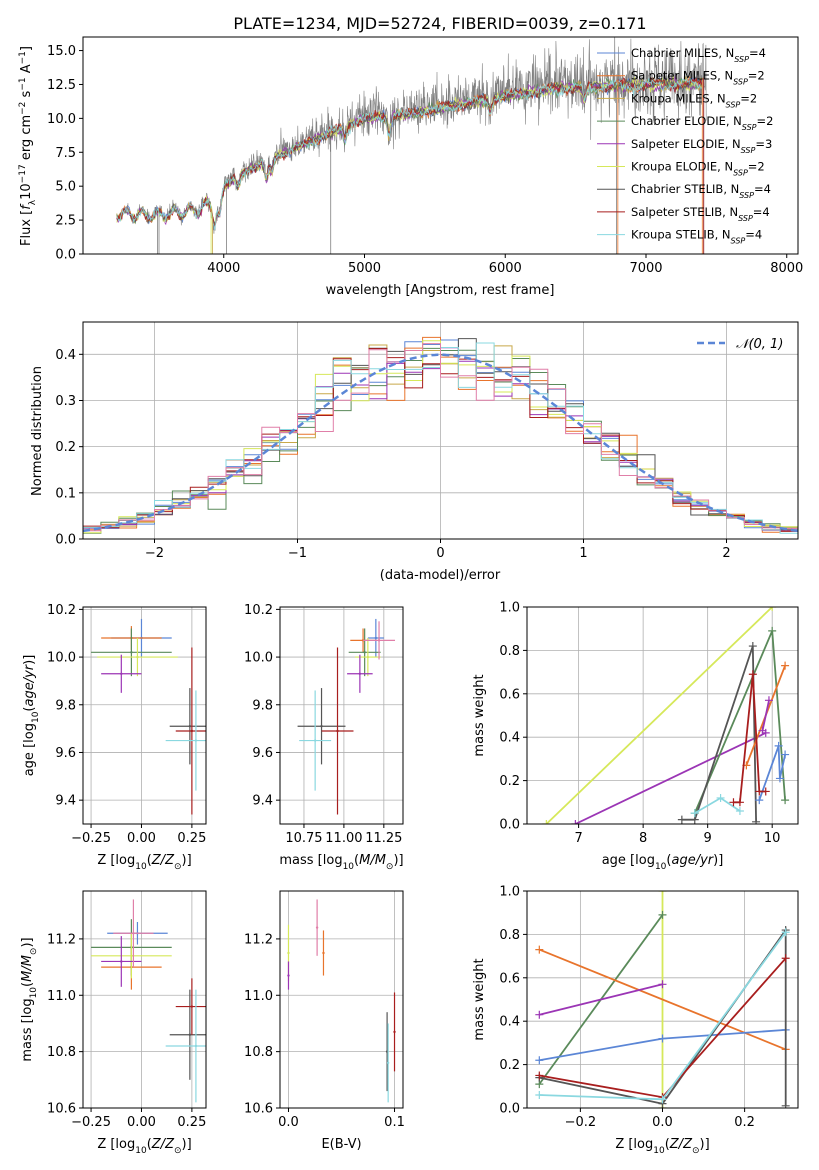 This screenshot has width=819, height=1170. I want to click on mass_vs_EBV-panel: 0.0 0.1 10.6 10.8 11.0 11.2 E(B-V), so click(324, 1021).